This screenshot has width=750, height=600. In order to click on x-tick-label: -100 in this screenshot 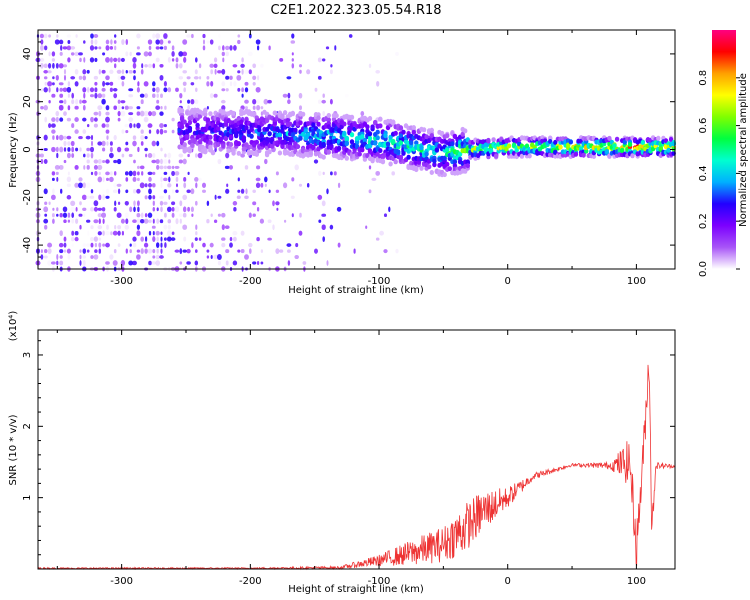, I will do `click(379, 281)`.